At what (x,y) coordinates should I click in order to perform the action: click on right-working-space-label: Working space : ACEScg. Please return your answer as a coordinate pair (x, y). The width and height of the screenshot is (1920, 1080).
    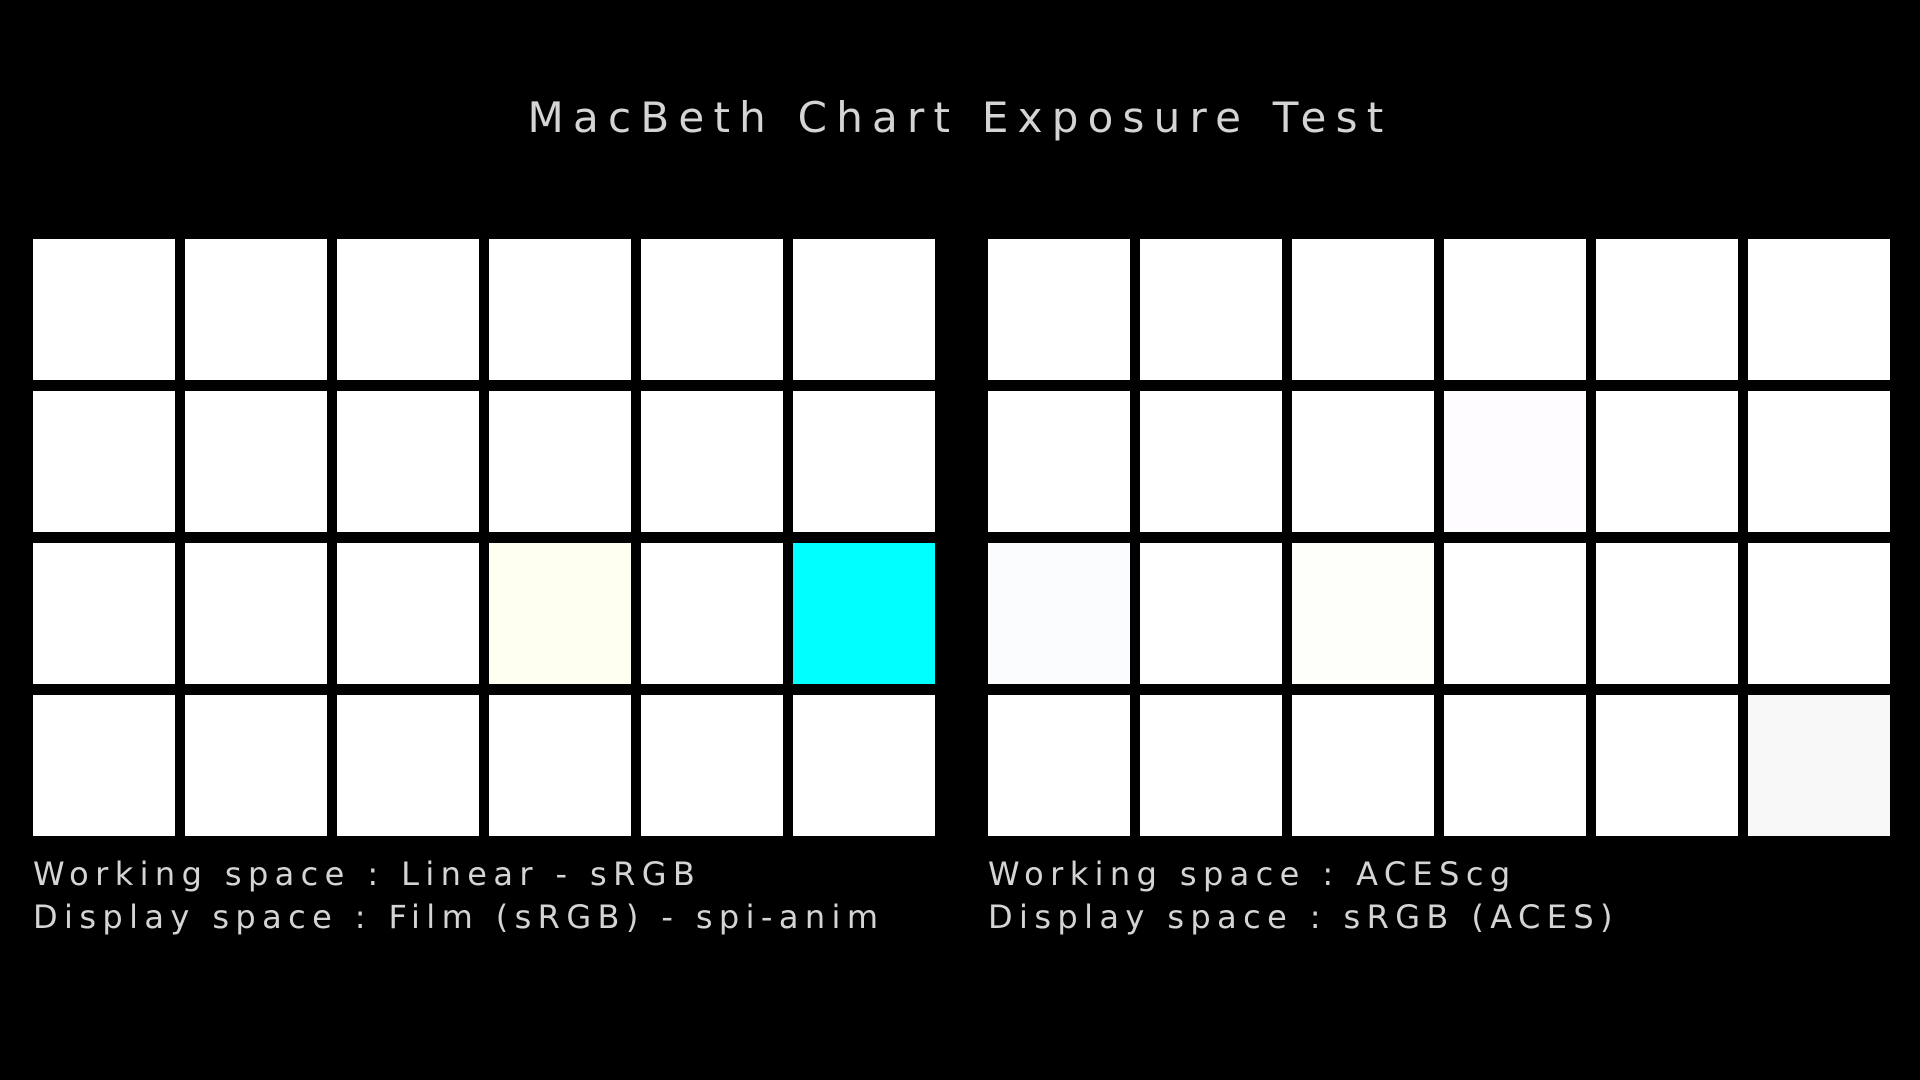
    Looking at the image, I should click on (1252, 874).